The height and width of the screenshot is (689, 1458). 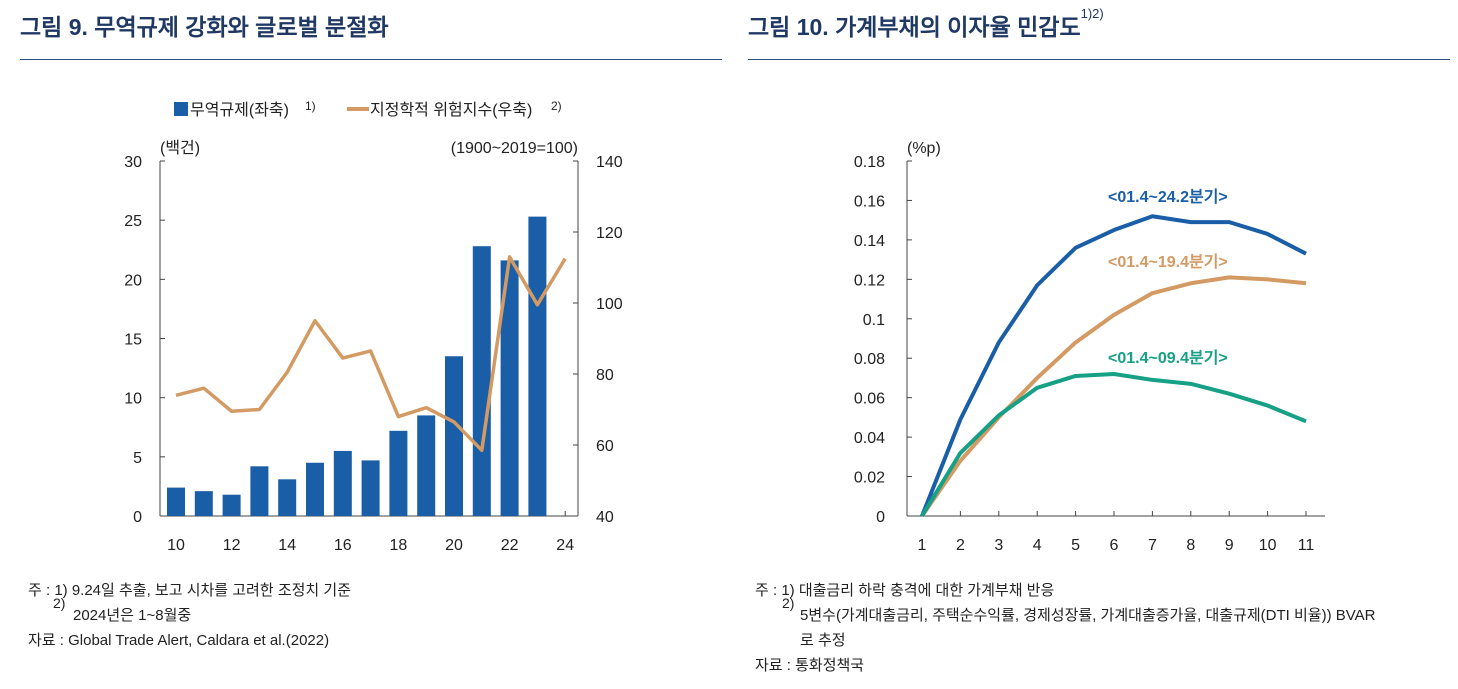 I want to click on right-note-2-cont-text: 로 추정, so click(x=823, y=640).